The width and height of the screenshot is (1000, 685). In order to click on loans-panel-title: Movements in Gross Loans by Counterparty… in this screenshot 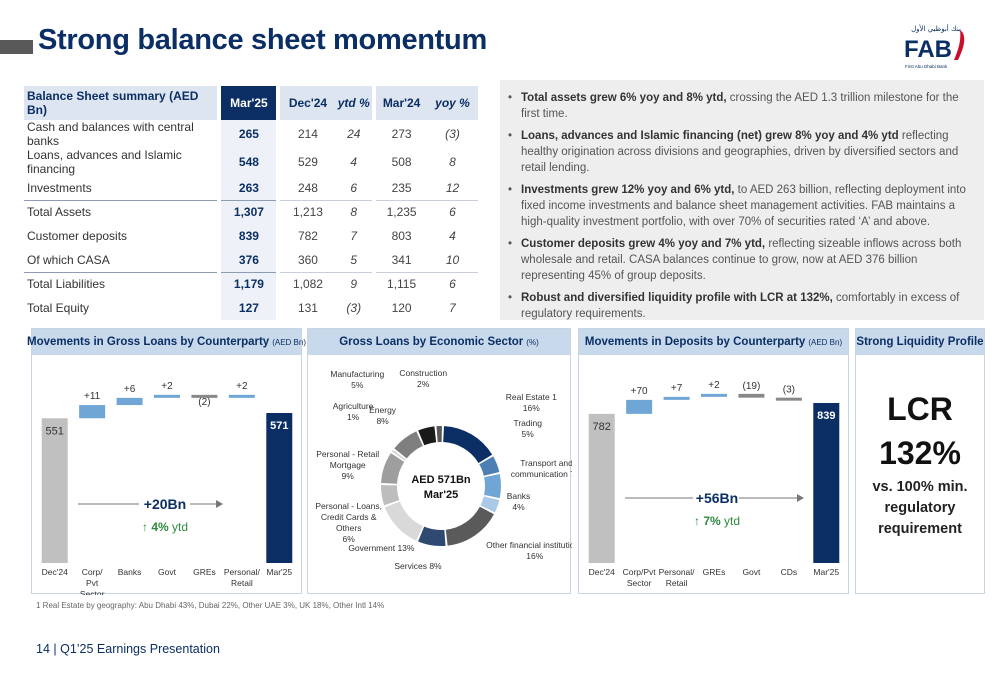, I will do `click(166, 342)`.